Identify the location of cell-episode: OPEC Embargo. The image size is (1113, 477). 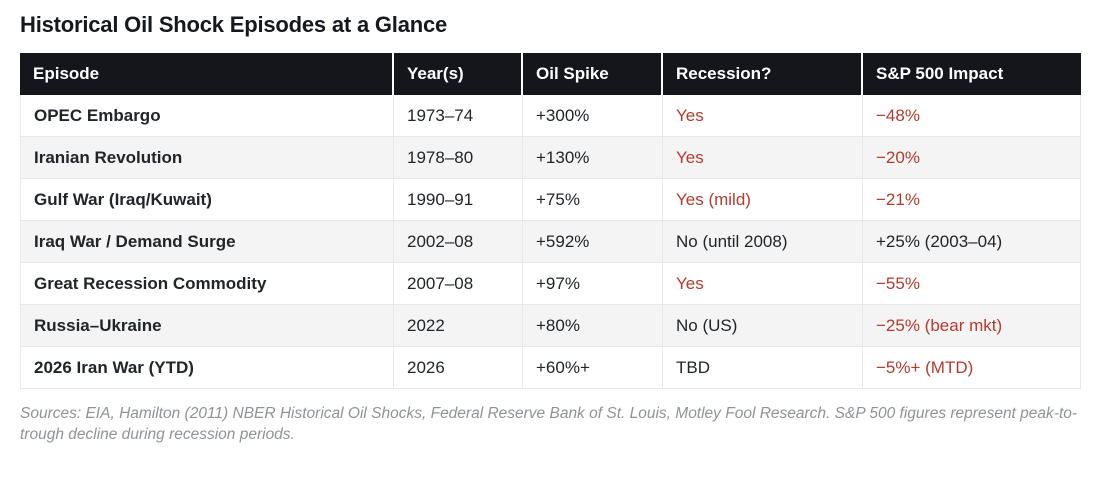
(207, 116).